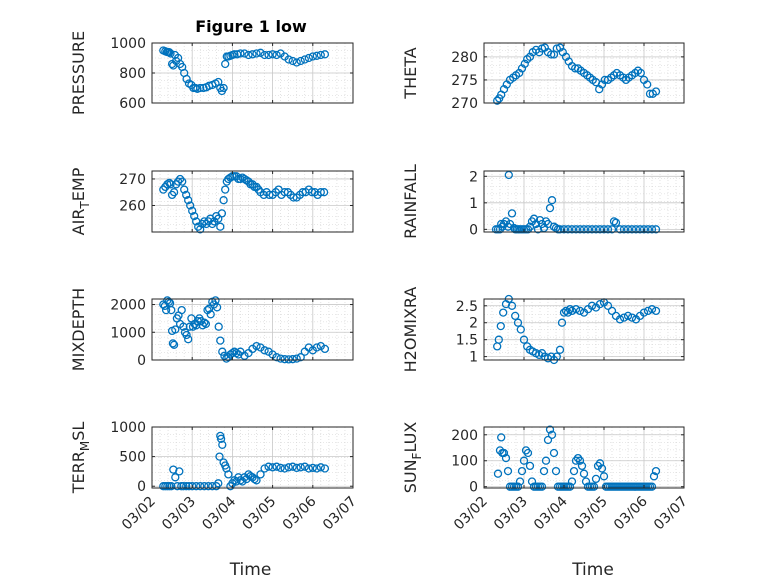 This screenshot has width=778, height=583. I want to click on x-tick-label: 03/05, so click(591, 514).